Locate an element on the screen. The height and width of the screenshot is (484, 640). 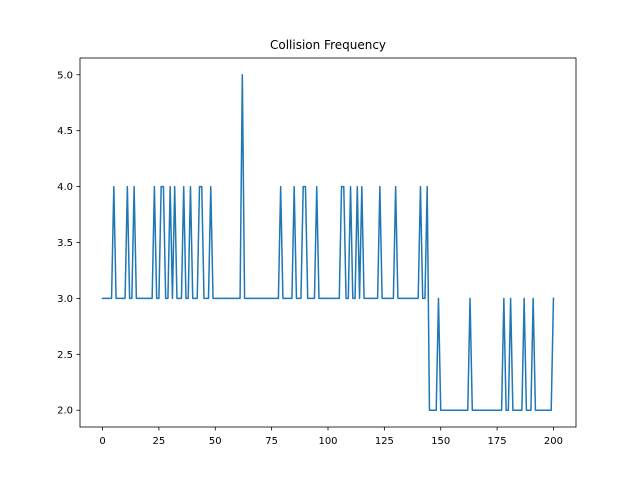
x-tick-label: 125 is located at coordinates (384, 441).